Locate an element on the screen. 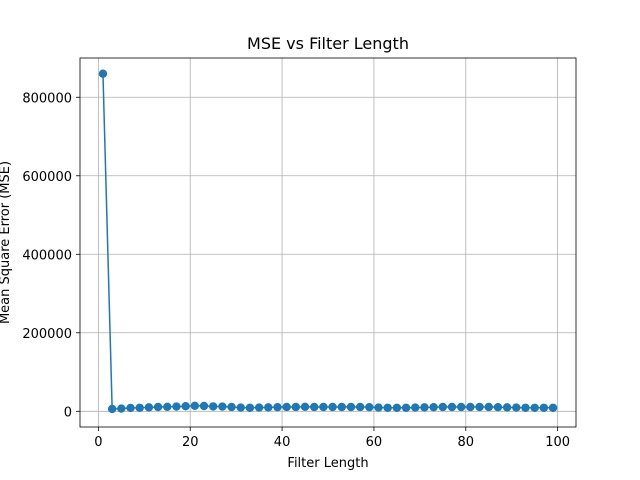 Image resolution: width=640 pixels, height=480 pixels. chart-title: MSE vs Filter Length is located at coordinates (328, 43).